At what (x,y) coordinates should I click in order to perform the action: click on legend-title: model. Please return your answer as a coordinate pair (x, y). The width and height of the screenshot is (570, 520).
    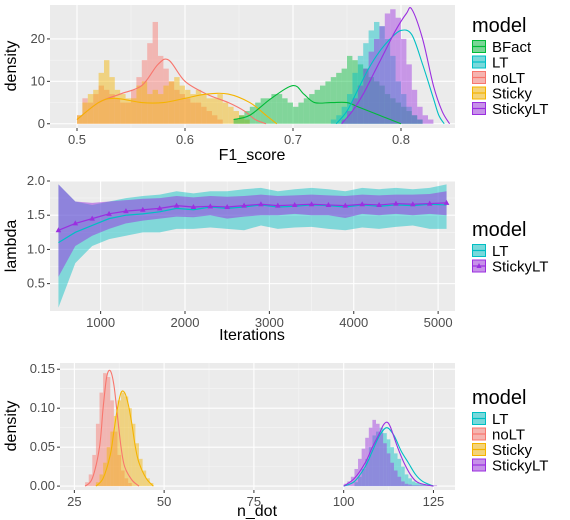
    Looking at the image, I should click on (499, 26).